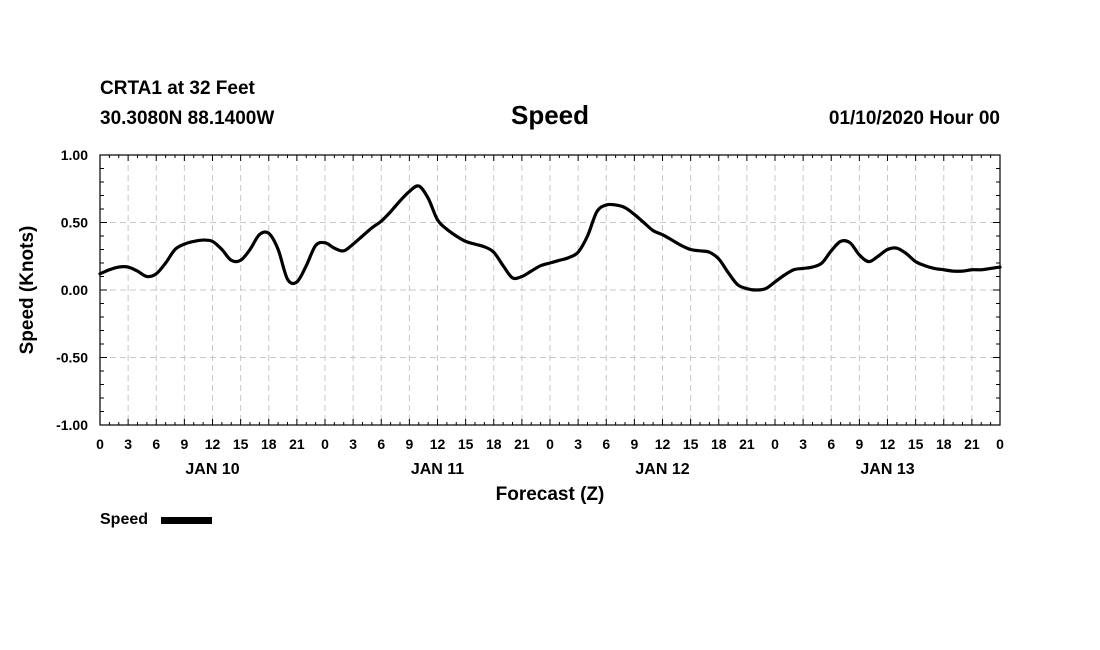 The height and width of the screenshot is (650, 1100). Describe the element at coordinates (212, 469) in the screenshot. I see `day-label: JAN 10` at that location.